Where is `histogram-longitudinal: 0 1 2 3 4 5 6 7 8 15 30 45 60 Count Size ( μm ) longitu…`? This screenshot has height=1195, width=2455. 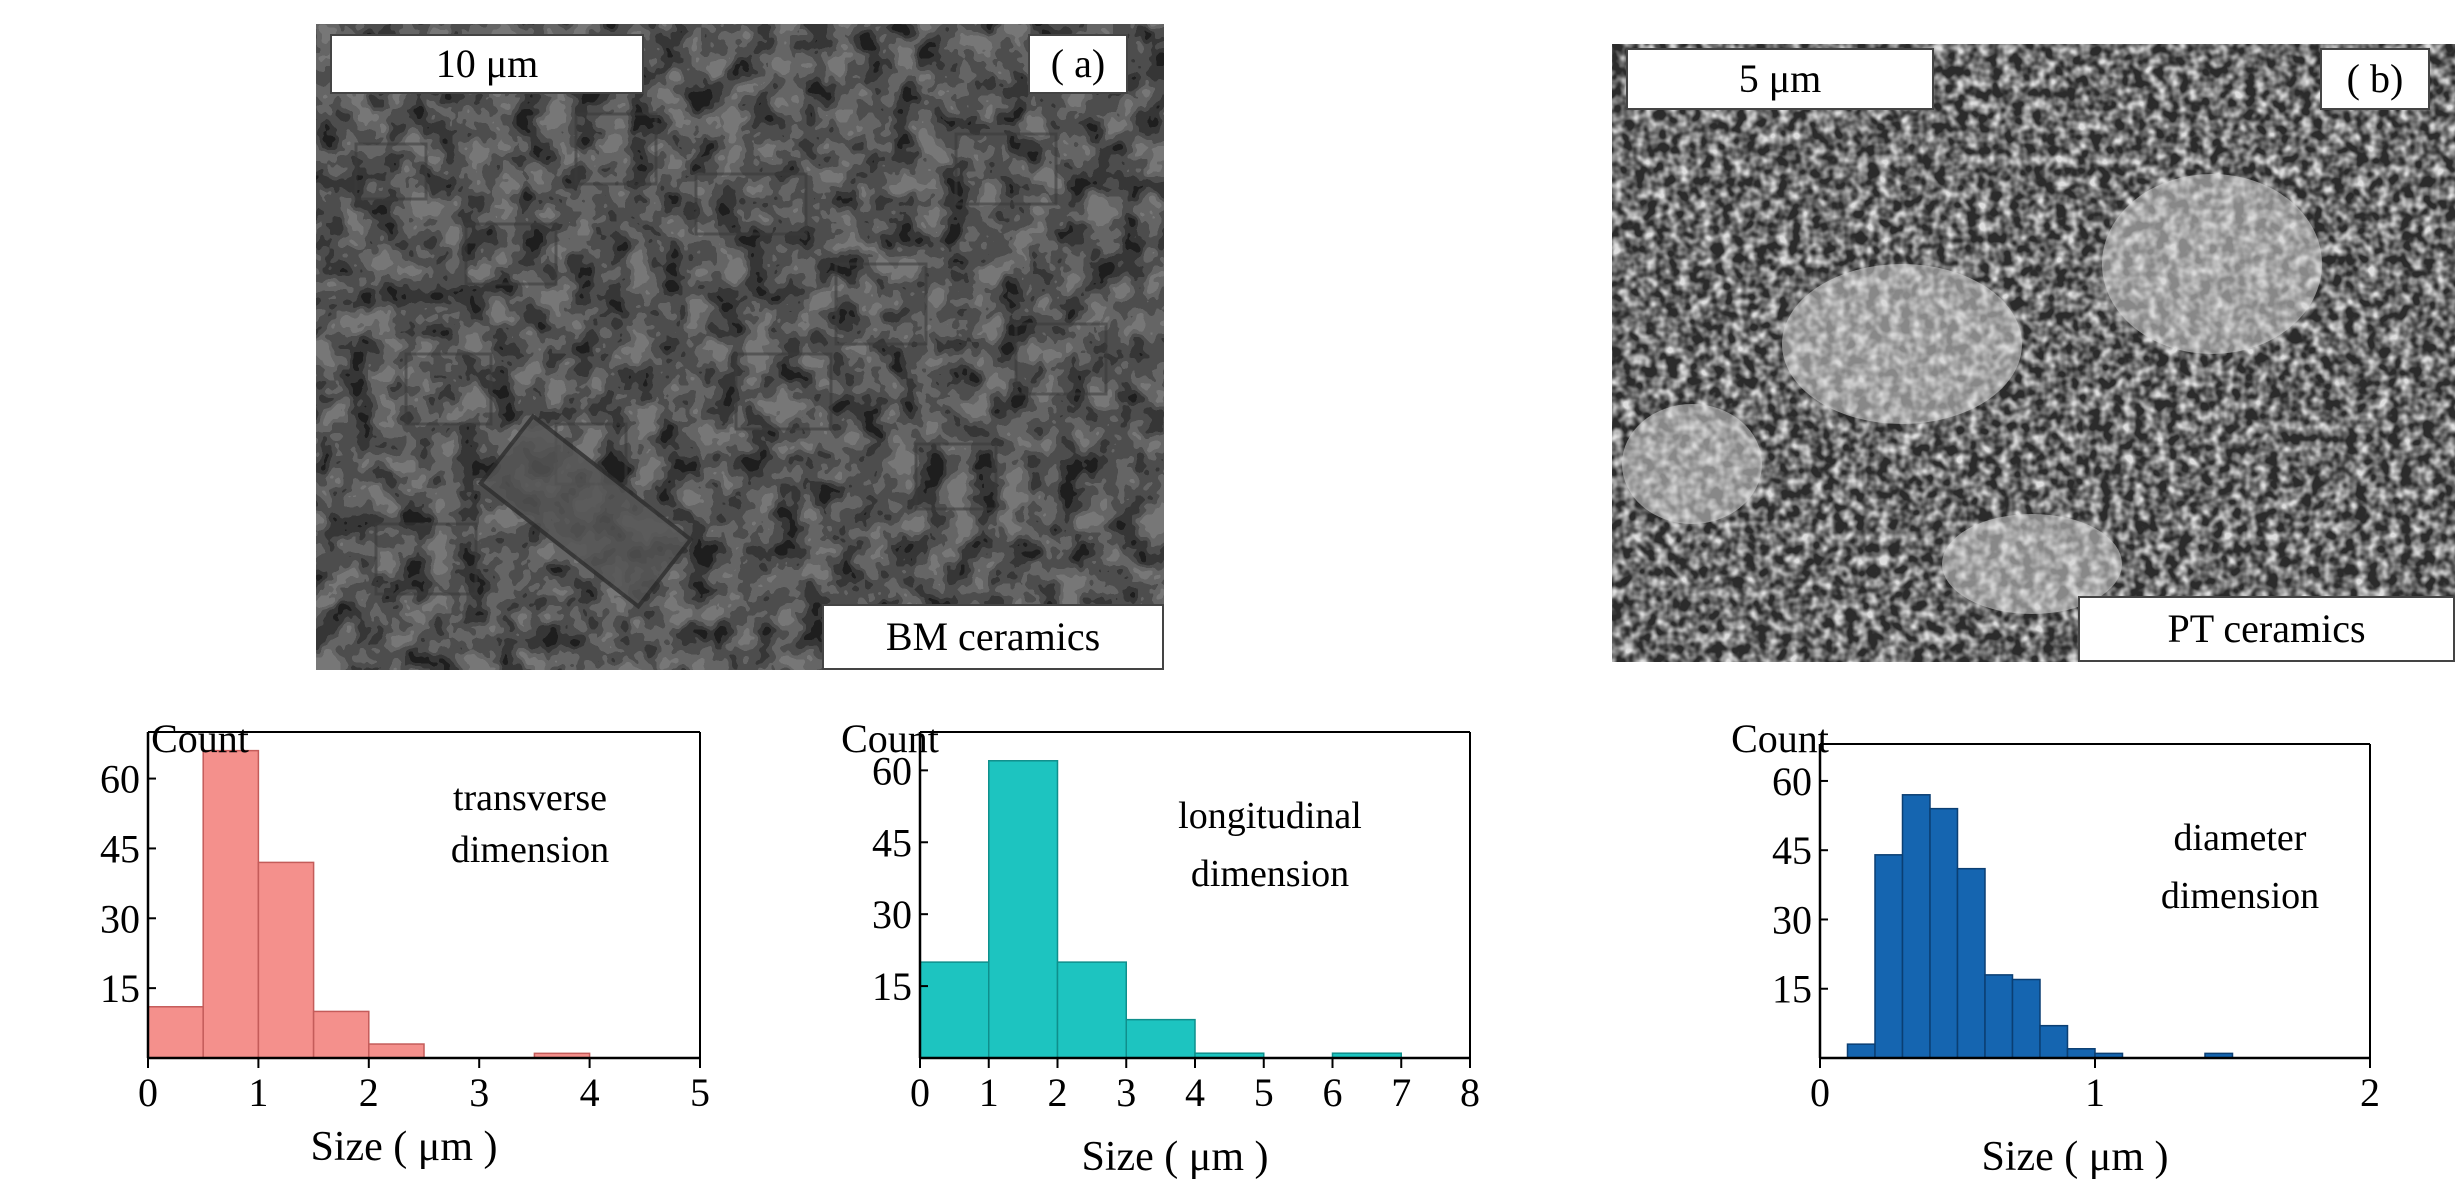
histogram-longitudinal: 0 1 2 3 4 5 6 7 8 15 30 45 60 Count Size ( μm ) longitu… is located at coordinates (1150, 945).